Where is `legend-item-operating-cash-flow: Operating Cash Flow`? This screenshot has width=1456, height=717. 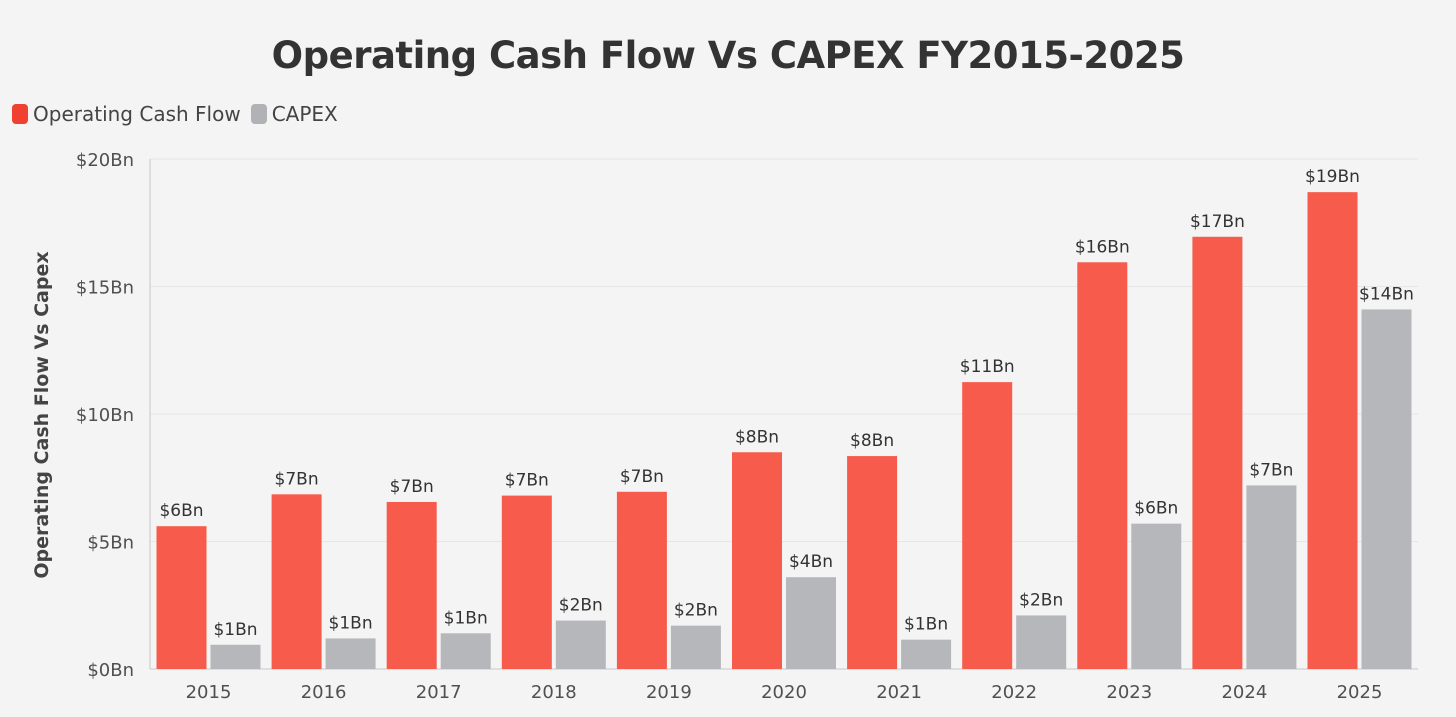
legend-item-operating-cash-flow: Operating Cash Flow is located at coordinates (126, 114).